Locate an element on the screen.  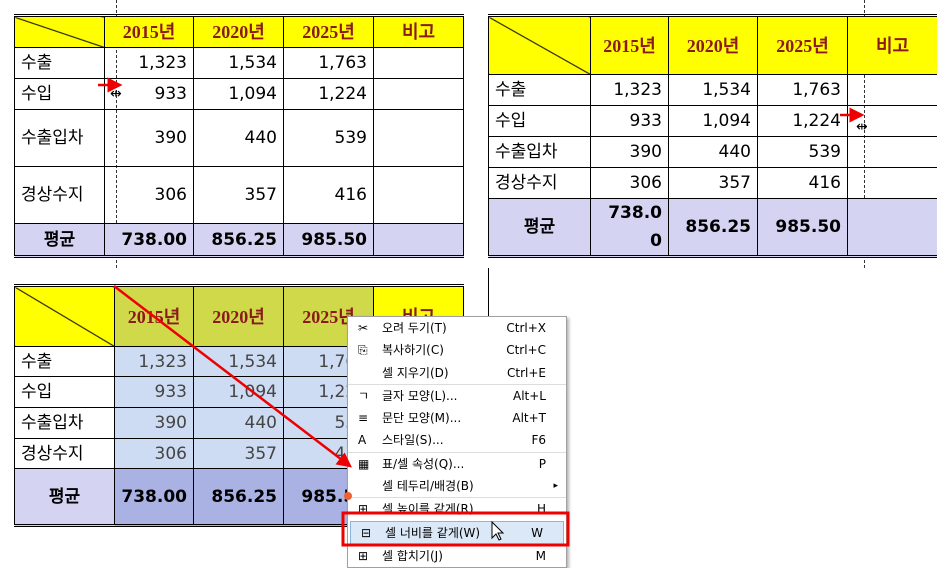
menu-shortcut: Ctrl+E is located at coordinates (526, 373).